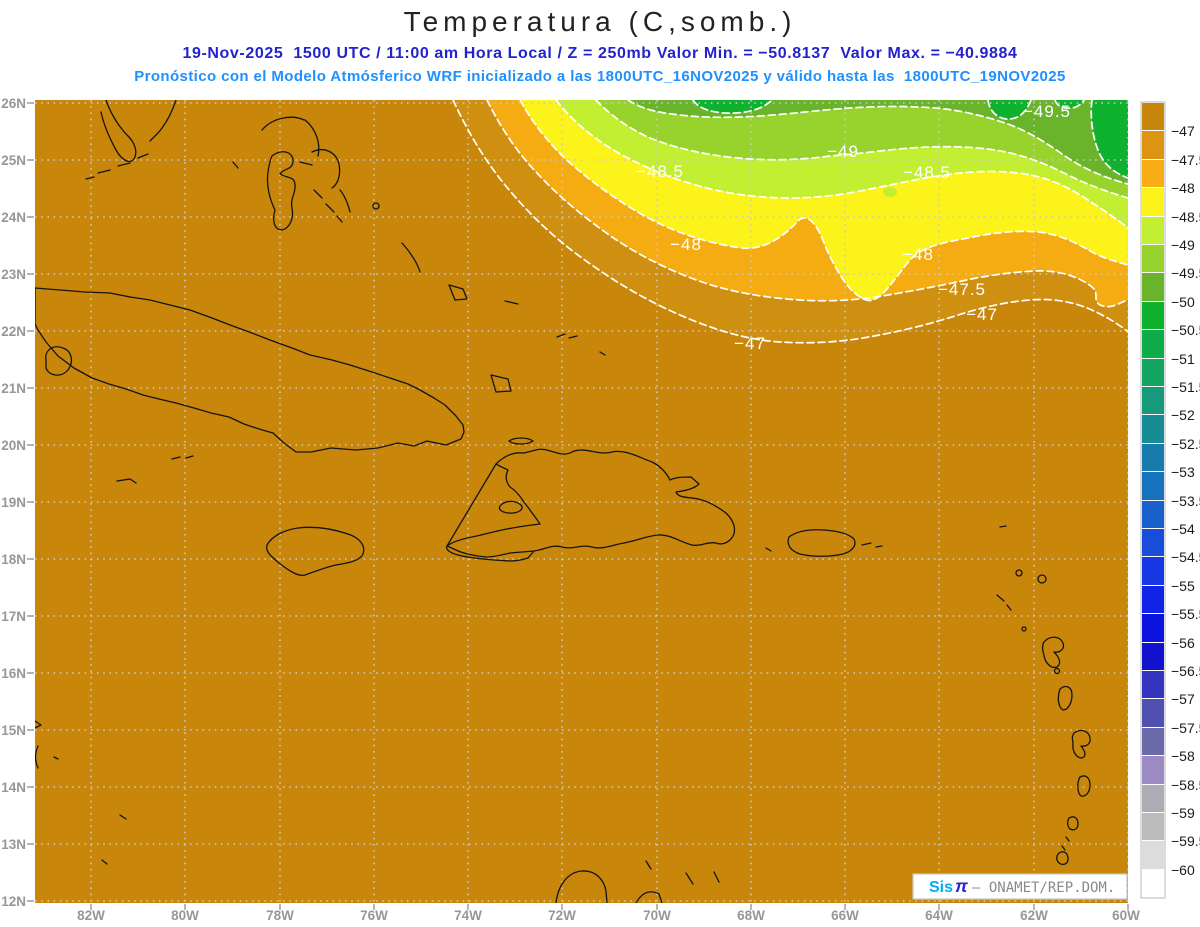 This screenshot has height=927, width=1200. What do you see at coordinates (1009, 110) in the screenshot?
I see `band-minus50-blob-b` at bounding box center [1009, 110].